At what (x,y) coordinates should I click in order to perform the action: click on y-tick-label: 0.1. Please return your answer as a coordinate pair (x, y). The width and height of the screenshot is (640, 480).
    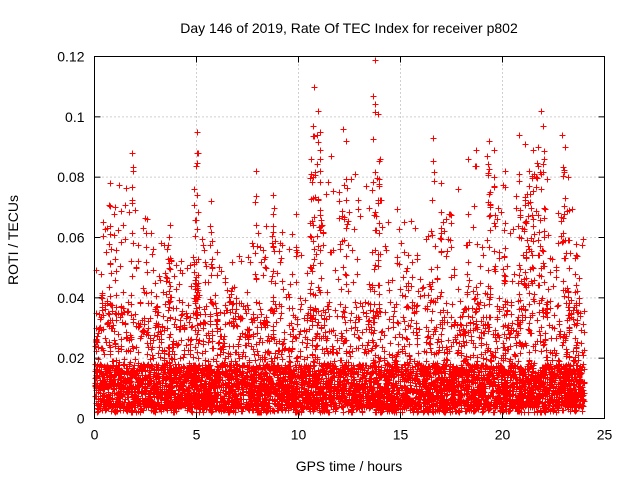
    Looking at the image, I should click on (75, 117).